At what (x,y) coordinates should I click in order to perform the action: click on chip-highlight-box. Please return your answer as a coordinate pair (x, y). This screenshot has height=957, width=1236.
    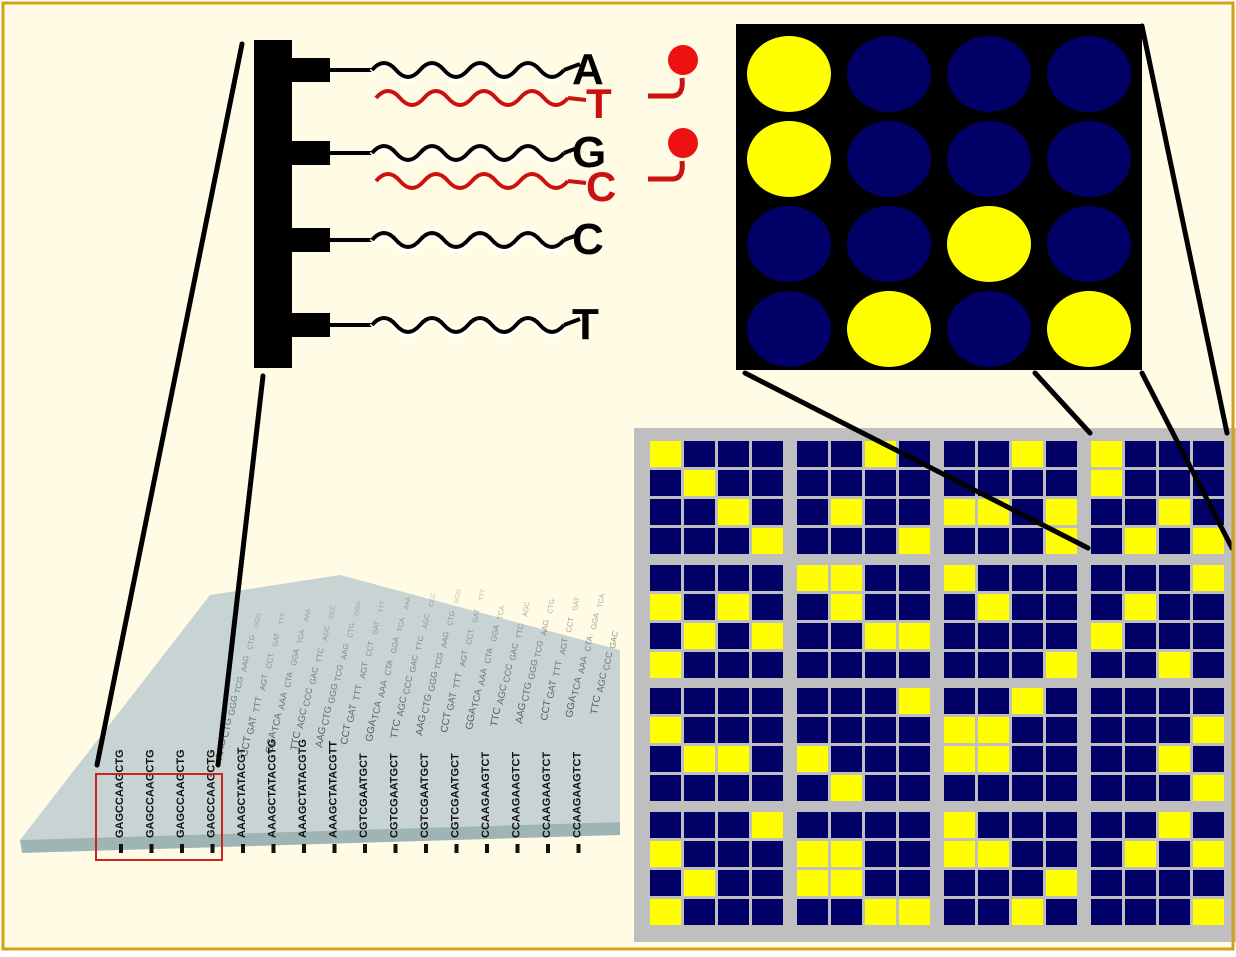
    Looking at the image, I should click on (159, 817).